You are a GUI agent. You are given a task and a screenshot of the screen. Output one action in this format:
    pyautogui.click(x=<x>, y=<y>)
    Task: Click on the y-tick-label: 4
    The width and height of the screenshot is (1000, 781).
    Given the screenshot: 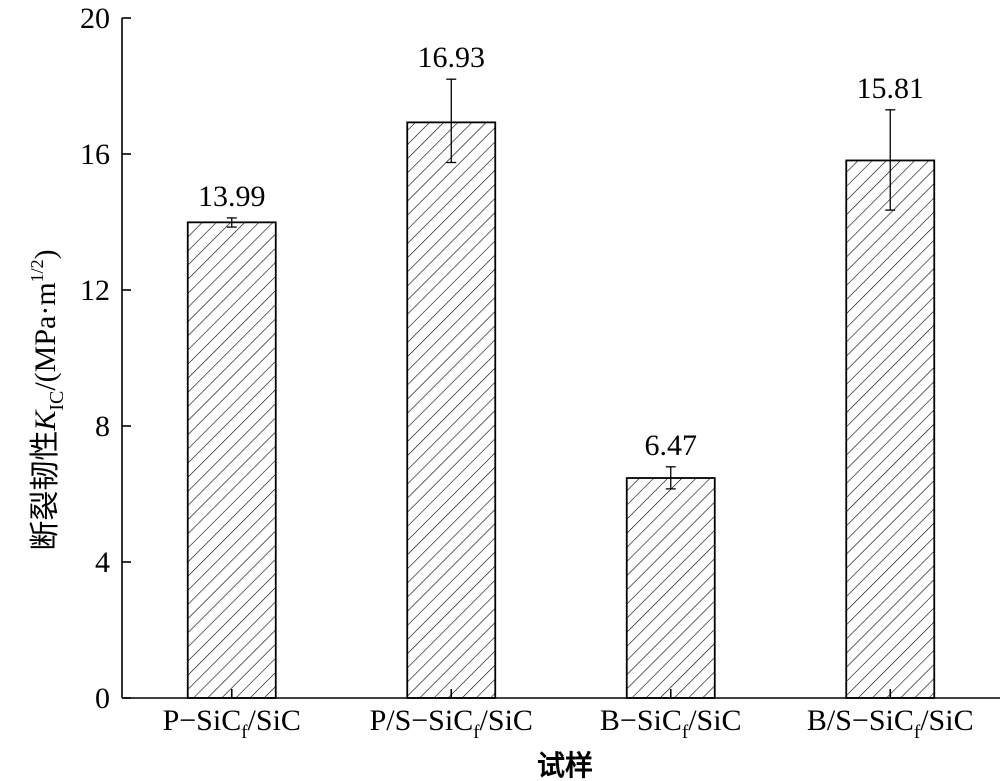 What is the action you would take?
    pyautogui.click(x=102, y=562)
    